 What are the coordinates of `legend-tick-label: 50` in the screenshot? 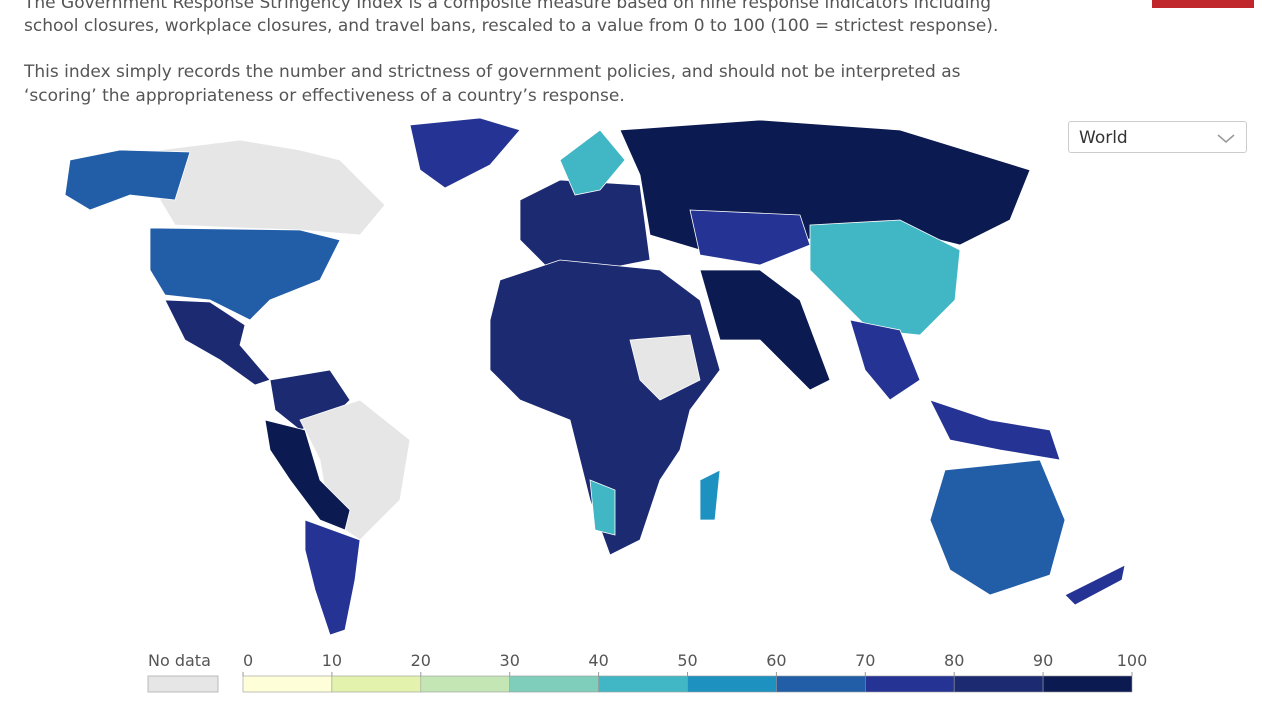 It's located at (687, 660).